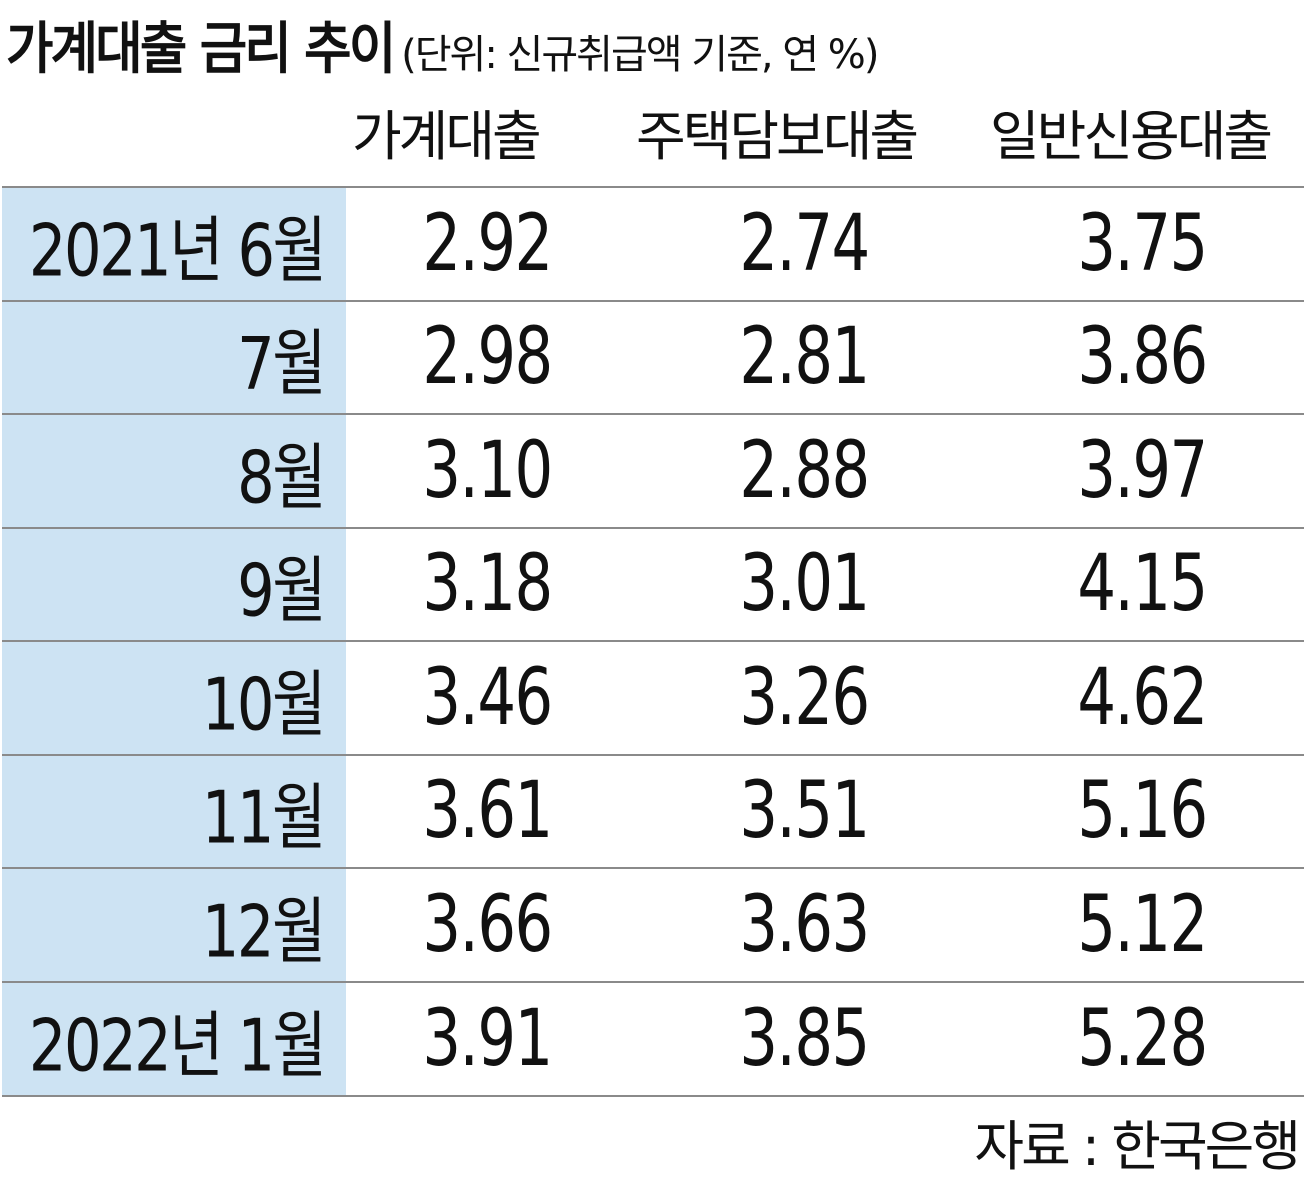 This screenshot has width=1306, height=1196. What do you see at coordinates (447, 136) in the screenshot?
I see `column-header-household-loan: 가계대출` at bounding box center [447, 136].